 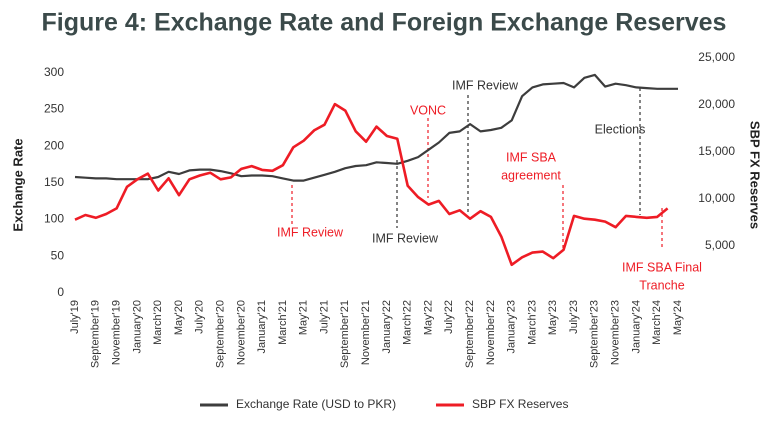 What do you see at coordinates (716, 151) in the screenshot?
I see `y2-tick-label: 15,000` at bounding box center [716, 151].